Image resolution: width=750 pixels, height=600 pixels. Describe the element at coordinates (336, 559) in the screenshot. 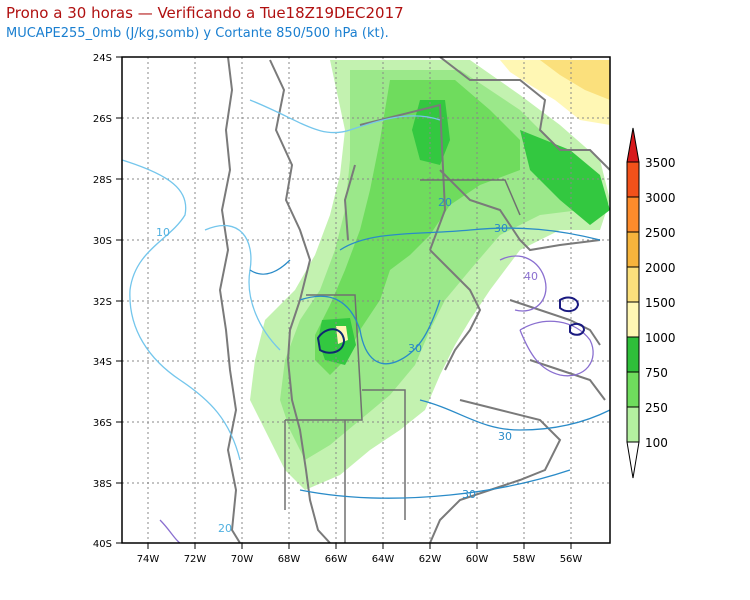

I see `lon-label: 66W` at that location.